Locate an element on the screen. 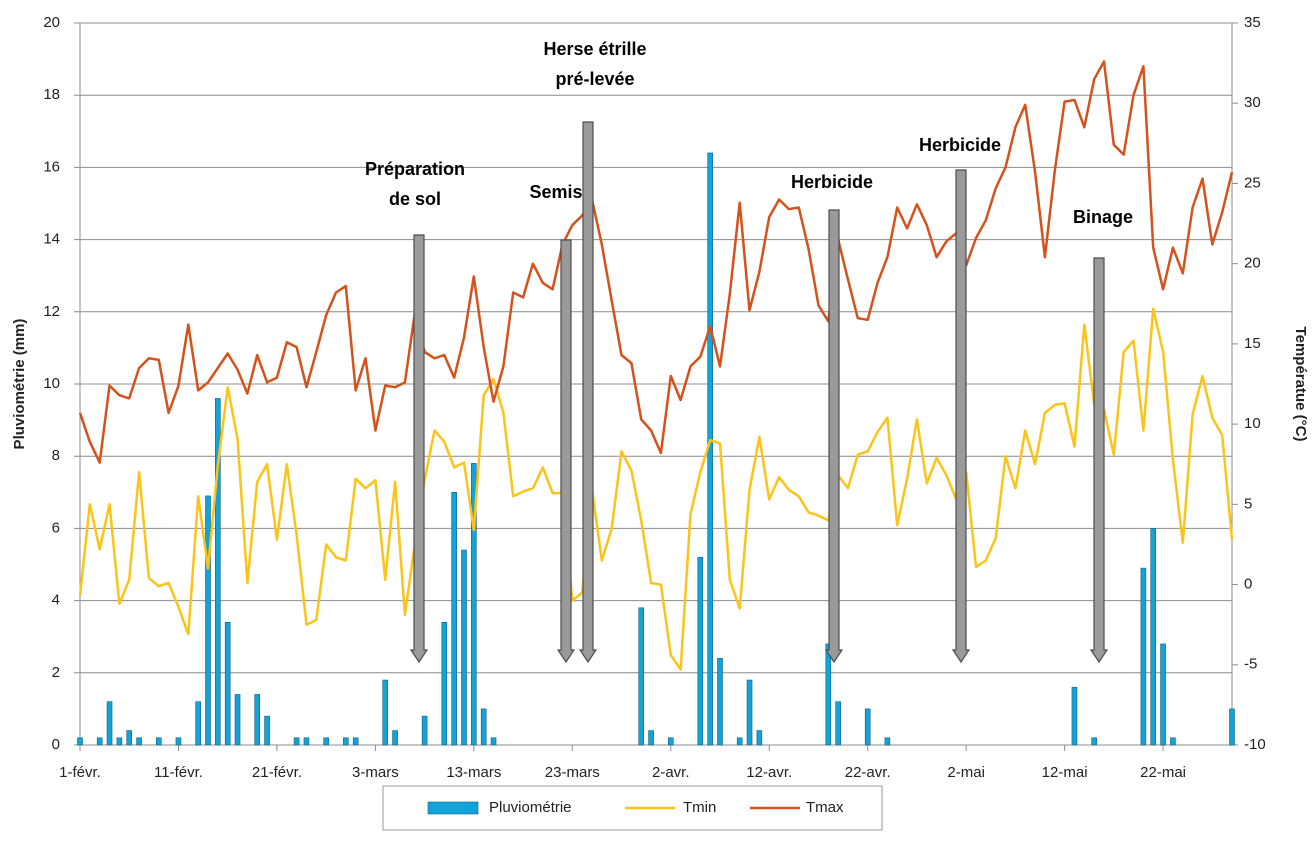  legend-swatch is located at coordinates (453, 808).